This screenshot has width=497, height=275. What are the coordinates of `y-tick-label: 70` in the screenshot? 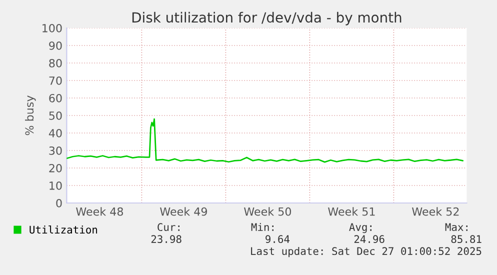 It's located at (55, 80).